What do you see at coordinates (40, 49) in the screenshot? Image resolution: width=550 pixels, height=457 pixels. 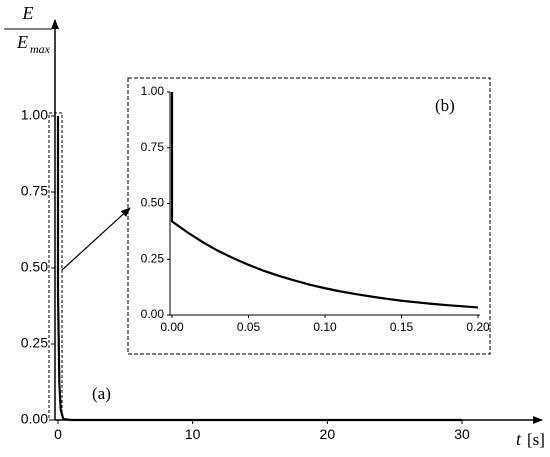 I see `y-label-subscript: max` at bounding box center [40, 49].